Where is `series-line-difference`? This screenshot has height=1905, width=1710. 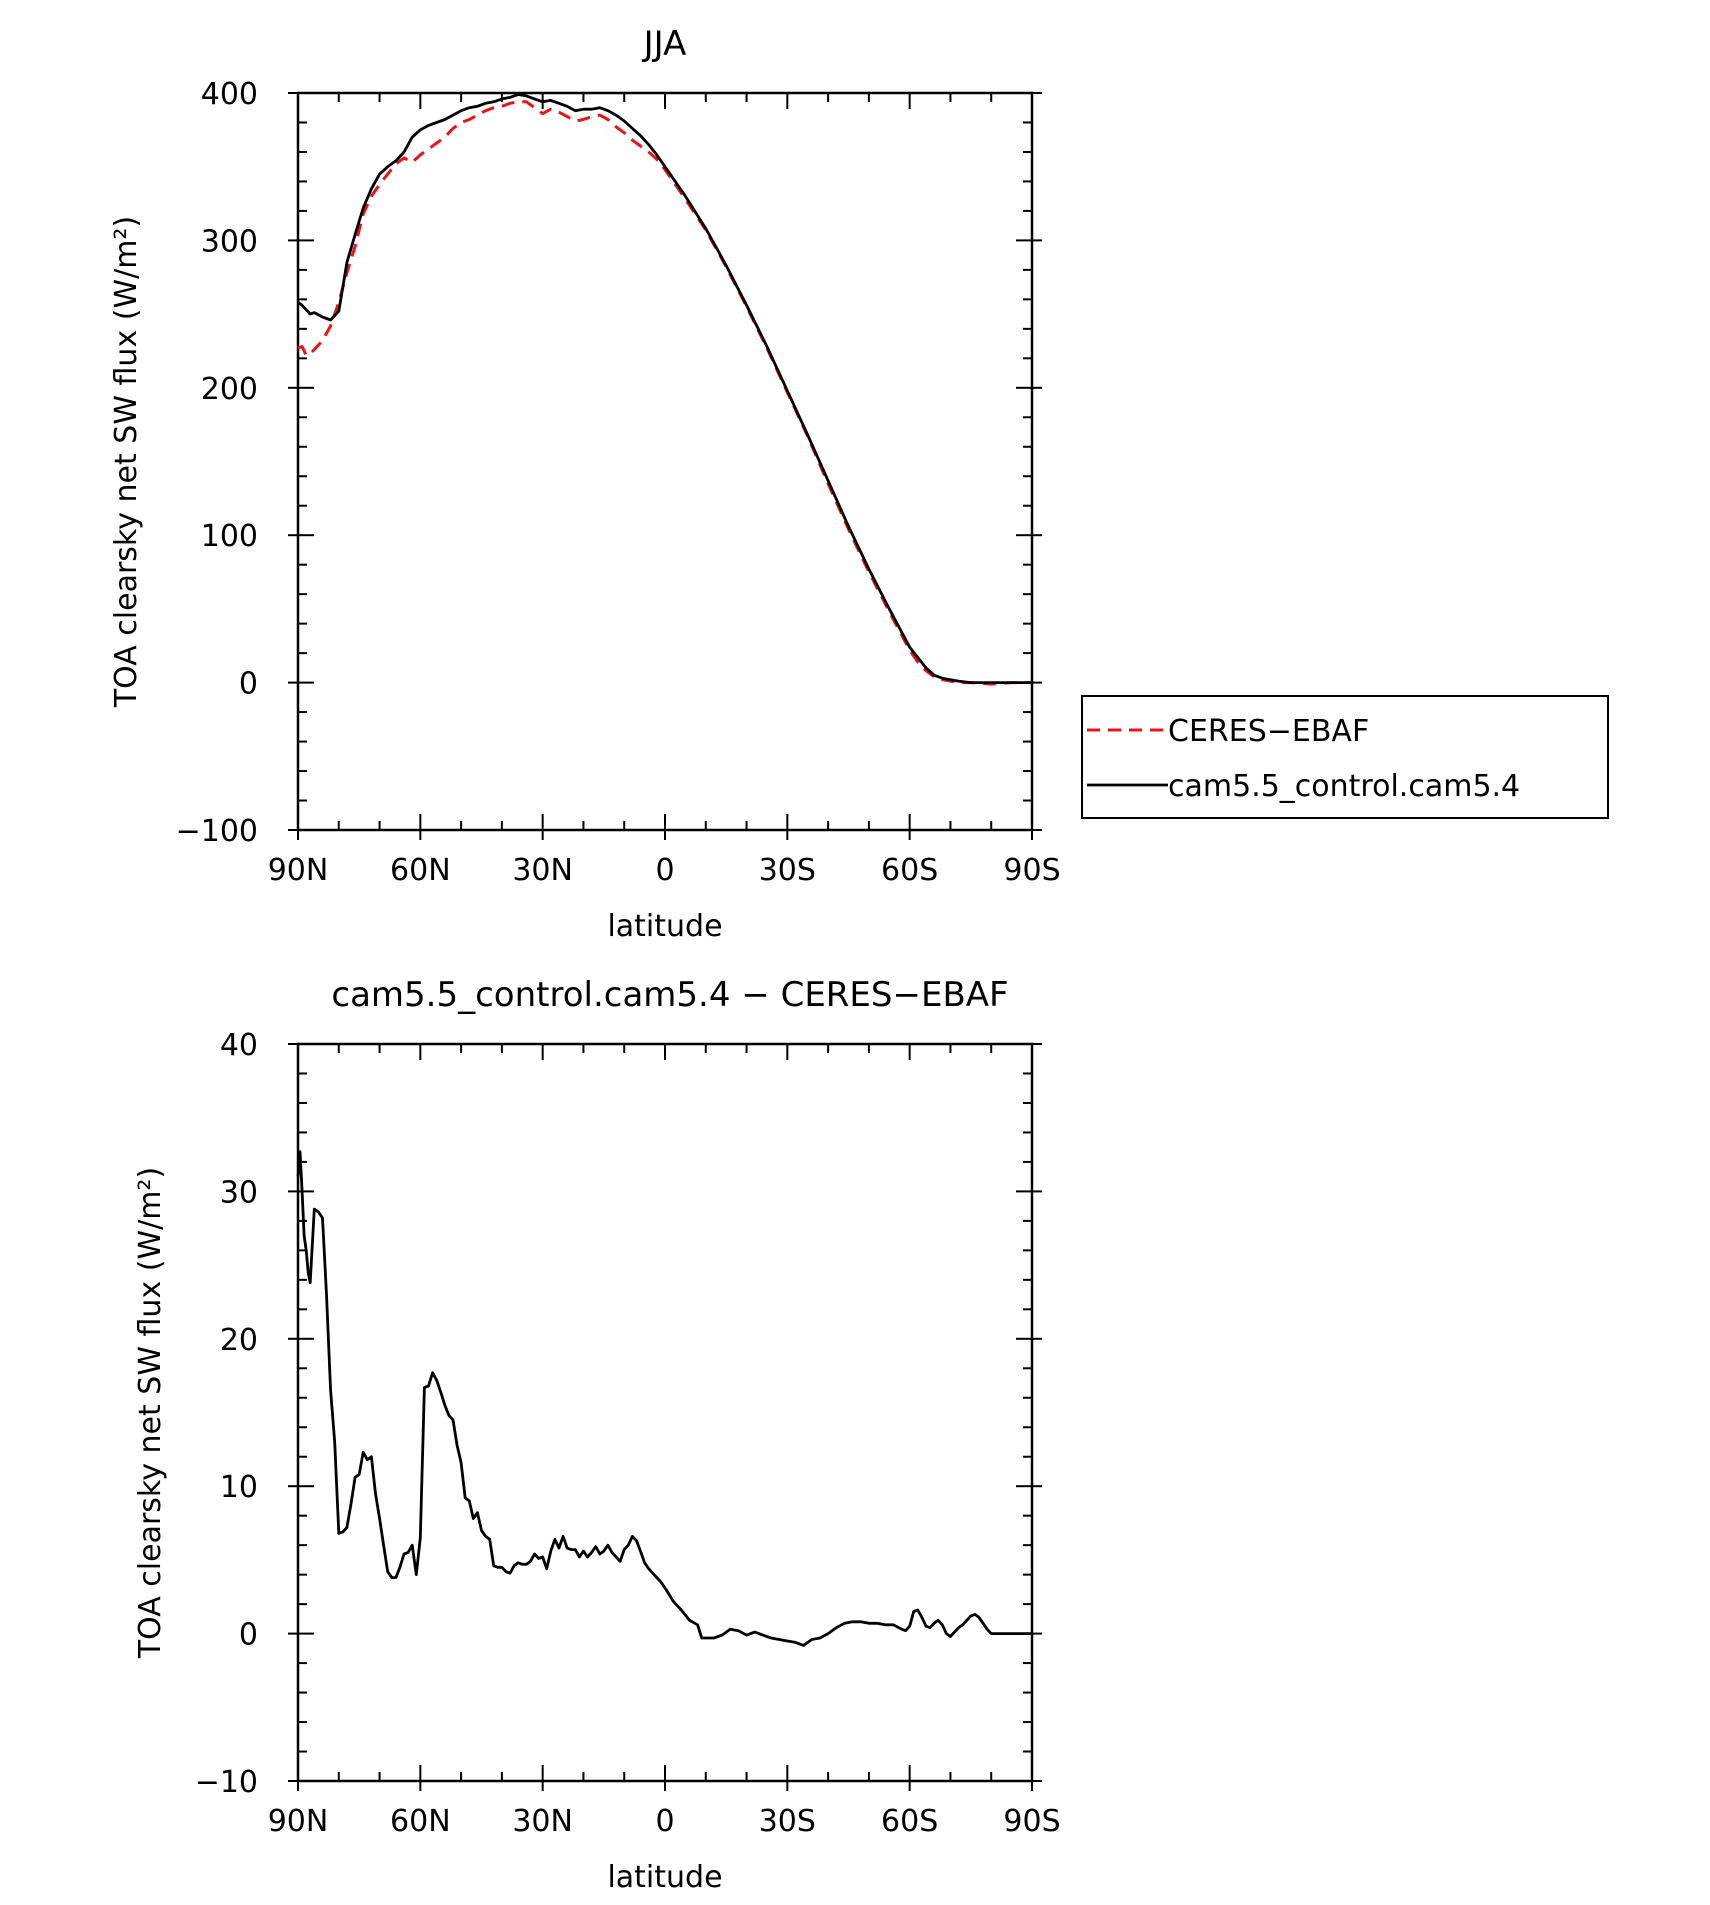
series-line-difference is located at coordinates (664, 1398).